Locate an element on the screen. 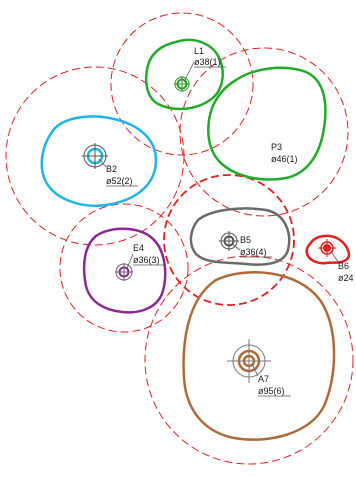 The width and height of the screenshot is (356, 477). label-spec-l1: ø38(1) is located at coordinates (207, 62).